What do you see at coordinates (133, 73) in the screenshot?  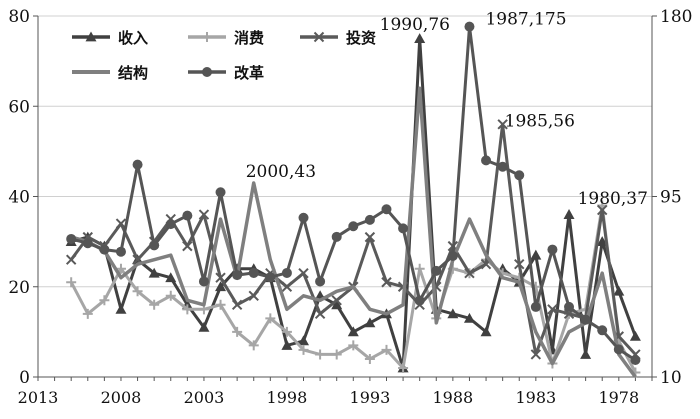 I see `legend-label: 结构` at bounding box center [133, 73].